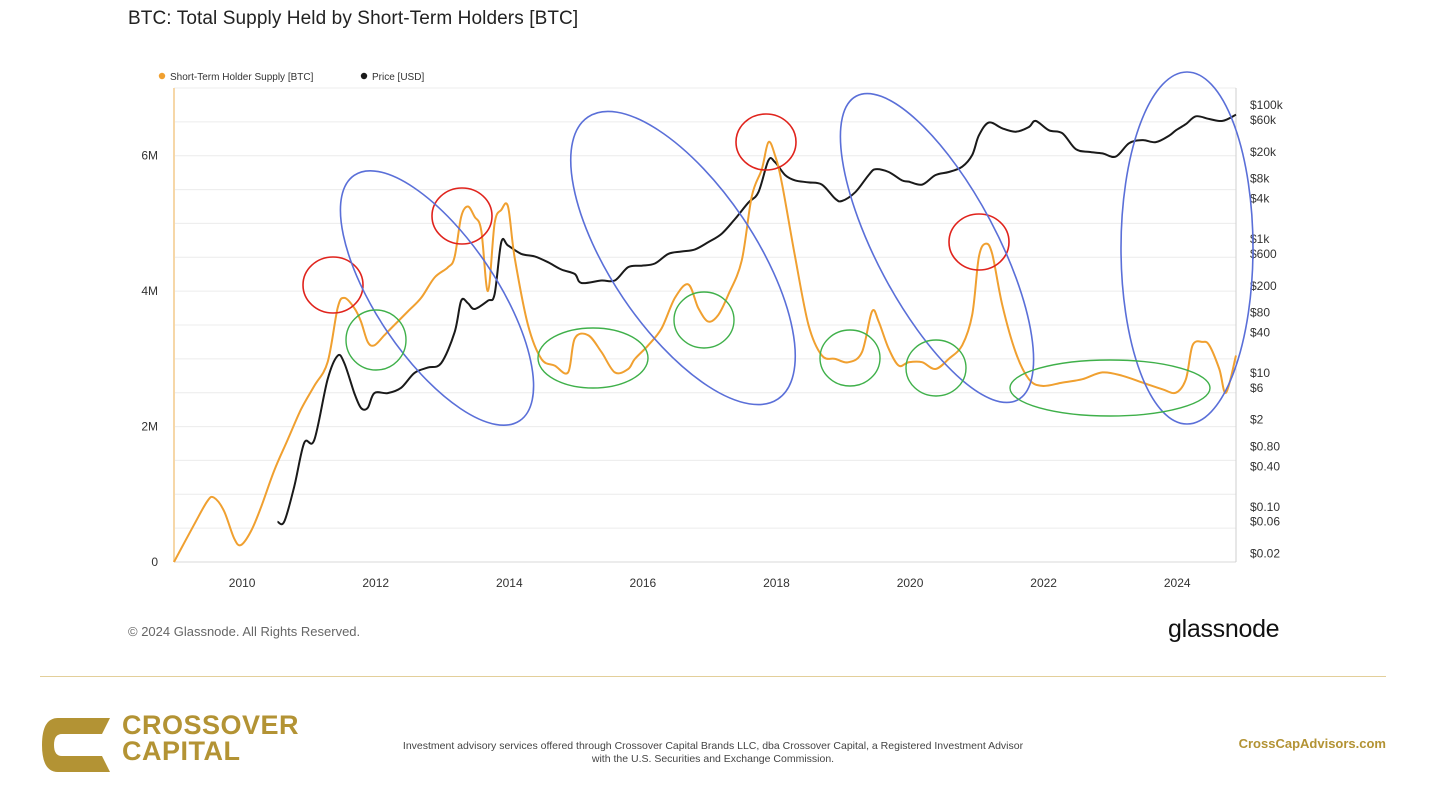 This screenshot has height=792, width=1442. What do you see at coordinates (1260, 179) in the screenshot?
I see `y-right-tick-label: $8k` at bounding box center [1260, 179].